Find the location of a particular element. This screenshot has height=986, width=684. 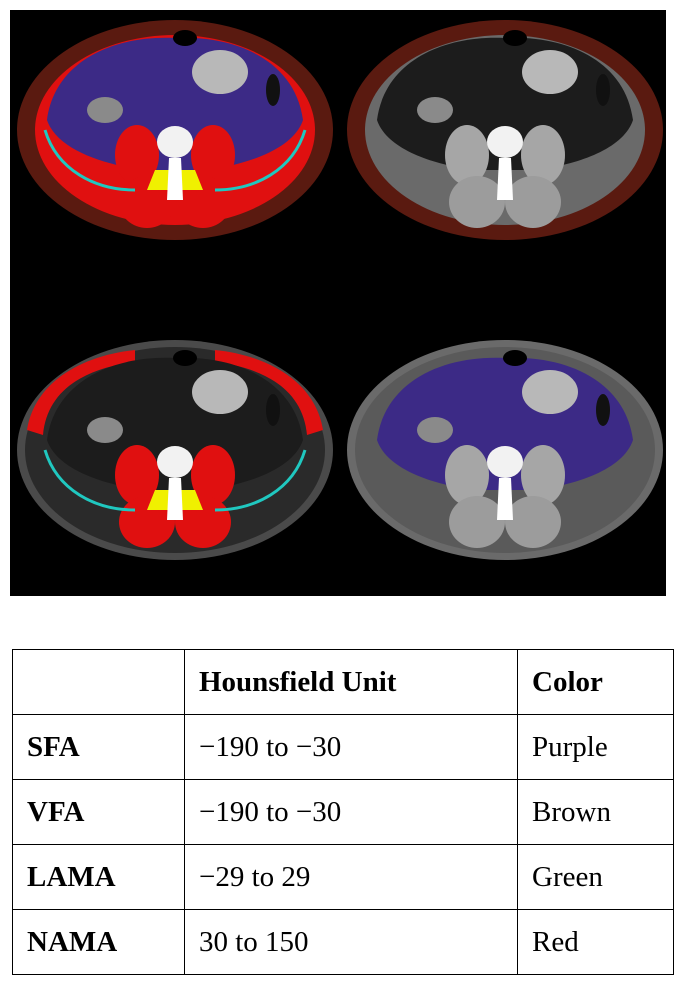

table-header-hounsfield-unit: Hounsfield Unit is located at coordinates (351, 682).